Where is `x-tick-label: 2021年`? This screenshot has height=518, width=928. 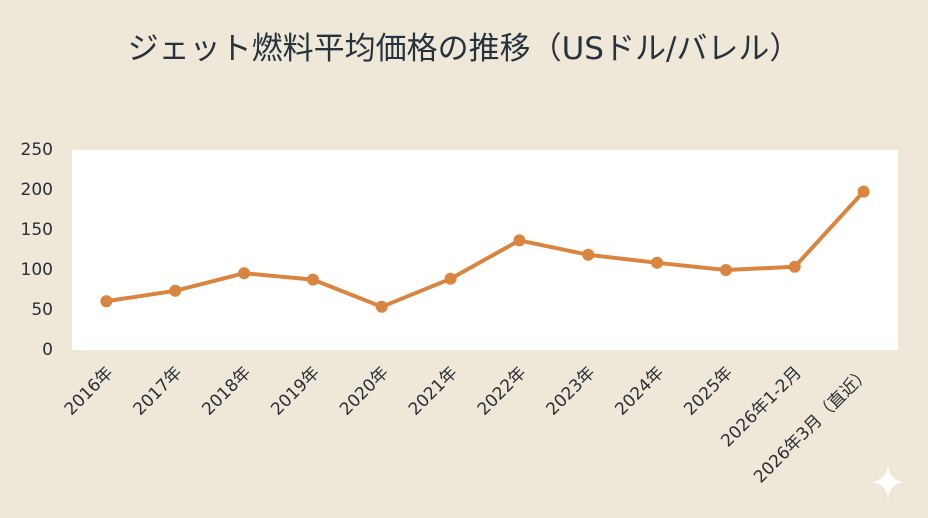 x-tick-label: 2021年 is located at coordinates (433, 391).